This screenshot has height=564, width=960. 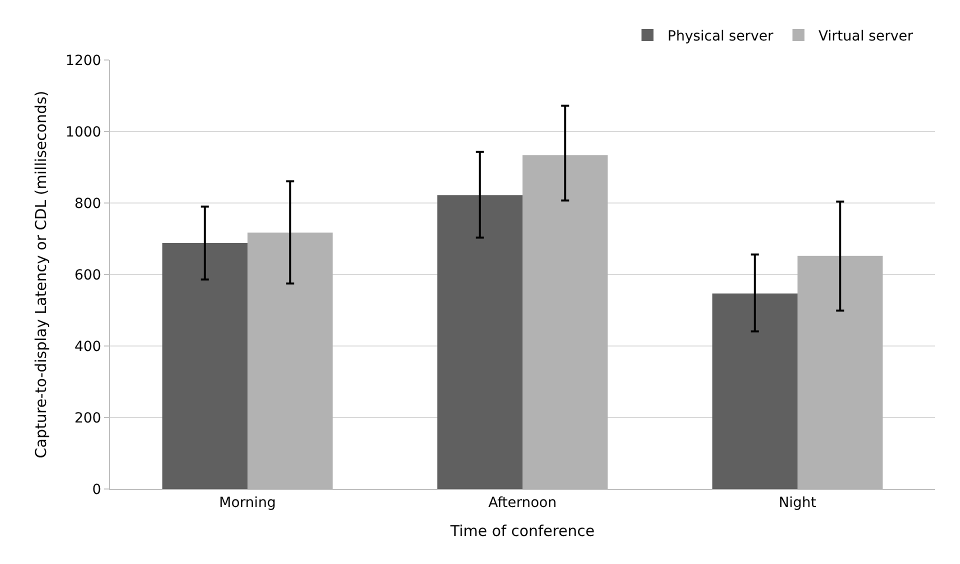 What do you see at coordinates (41, 274) in the screenshot?
I see `y-axis-title: Capture-to-display Latency or CDL (milliseconds)` at bounding box center [41, 274].